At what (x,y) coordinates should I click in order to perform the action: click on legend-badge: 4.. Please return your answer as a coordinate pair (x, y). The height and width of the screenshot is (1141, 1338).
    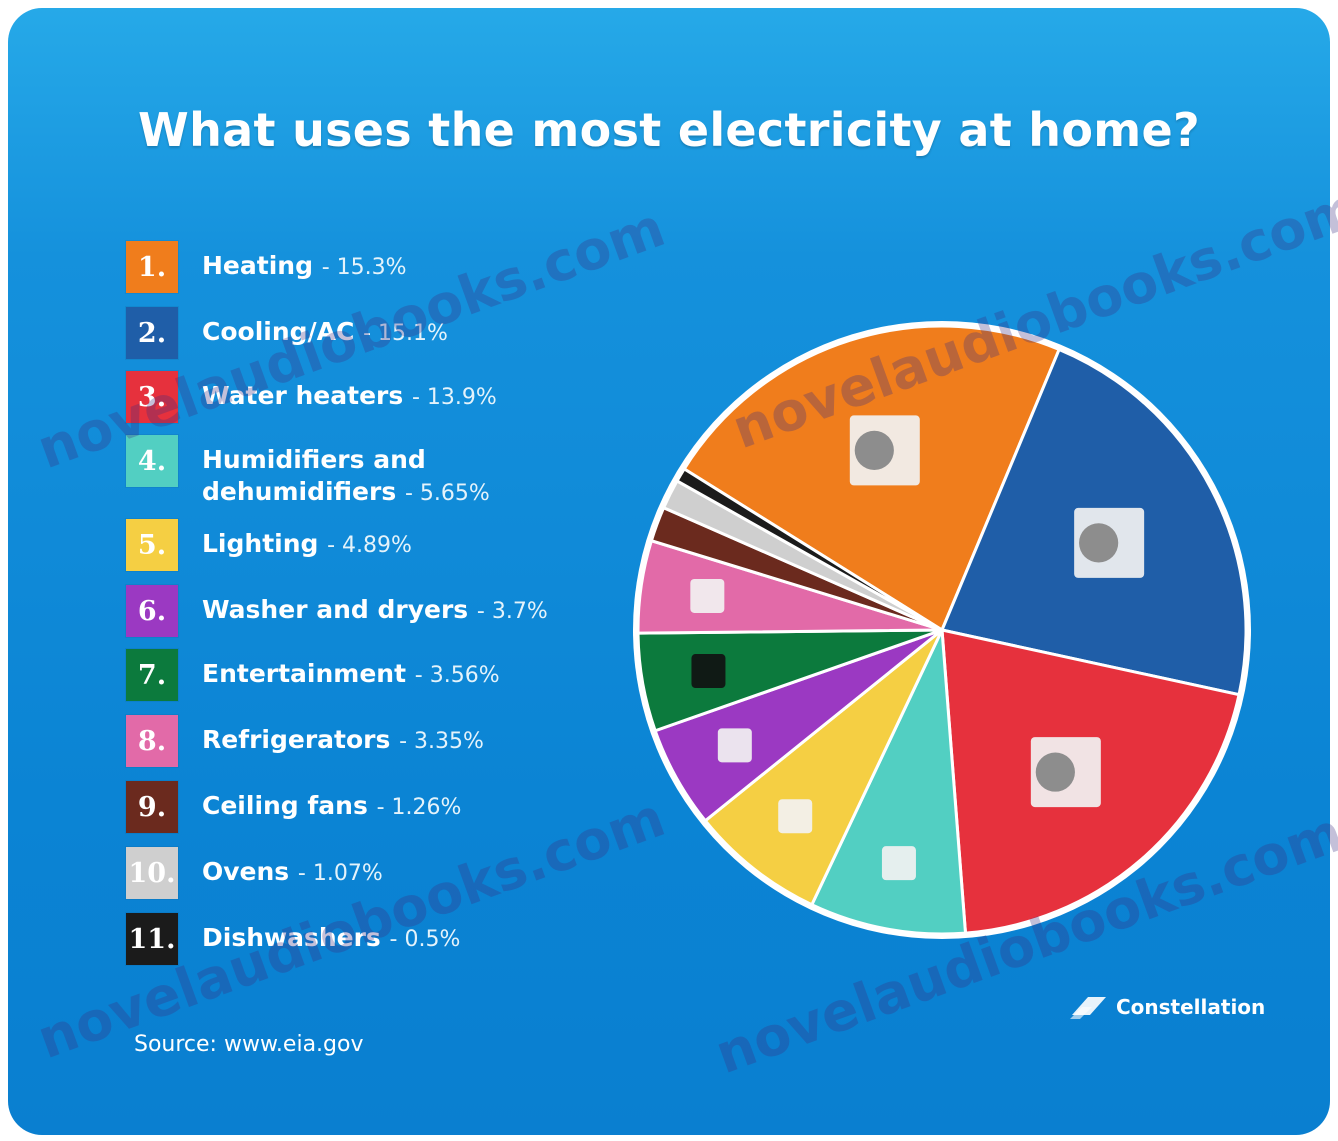
    Looking at the image, I should click on (152, 461).